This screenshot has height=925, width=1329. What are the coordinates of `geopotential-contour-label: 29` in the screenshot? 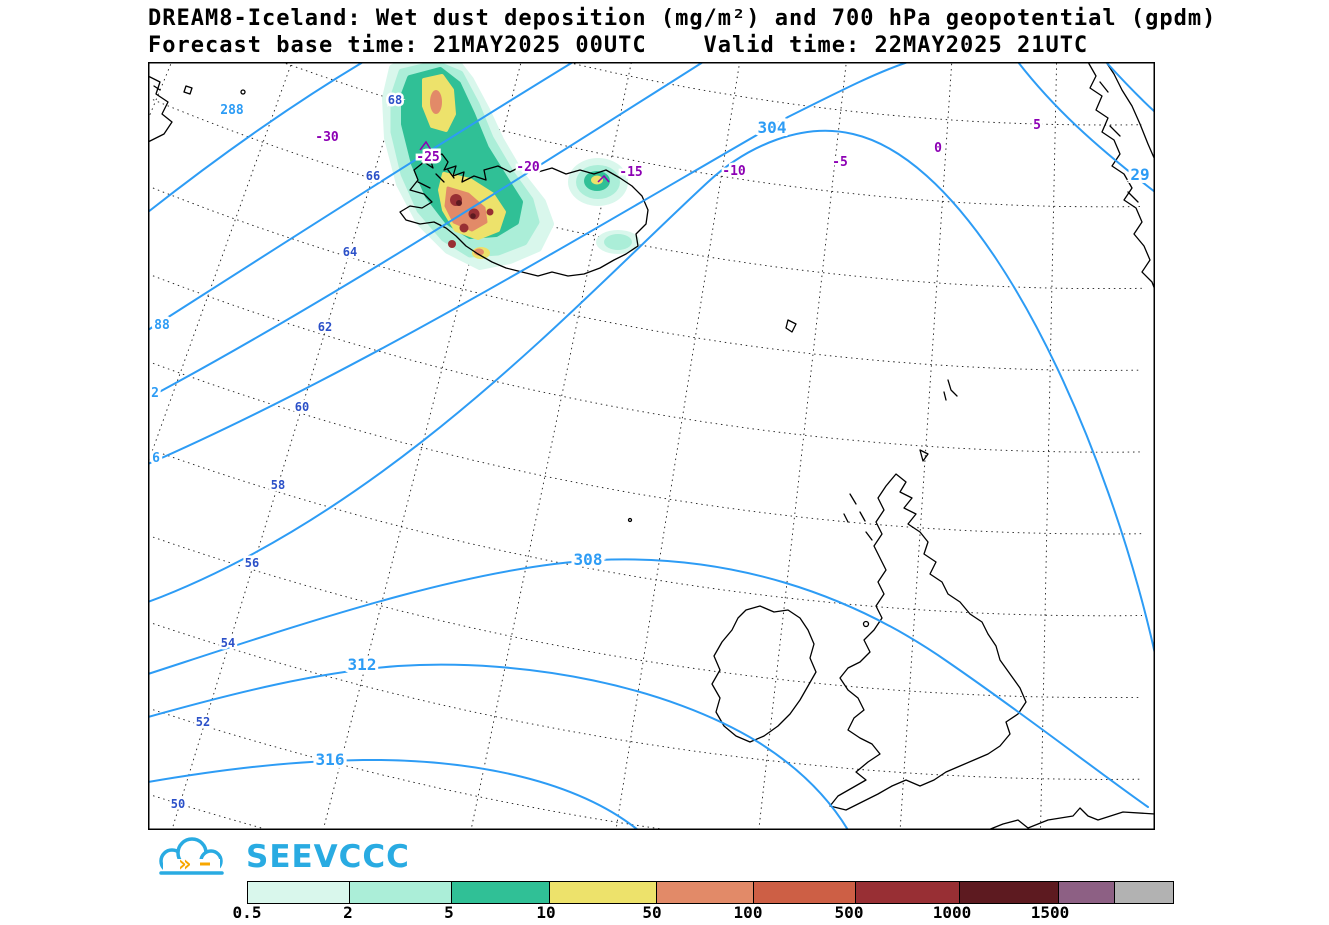 It's located at (1139, 174).